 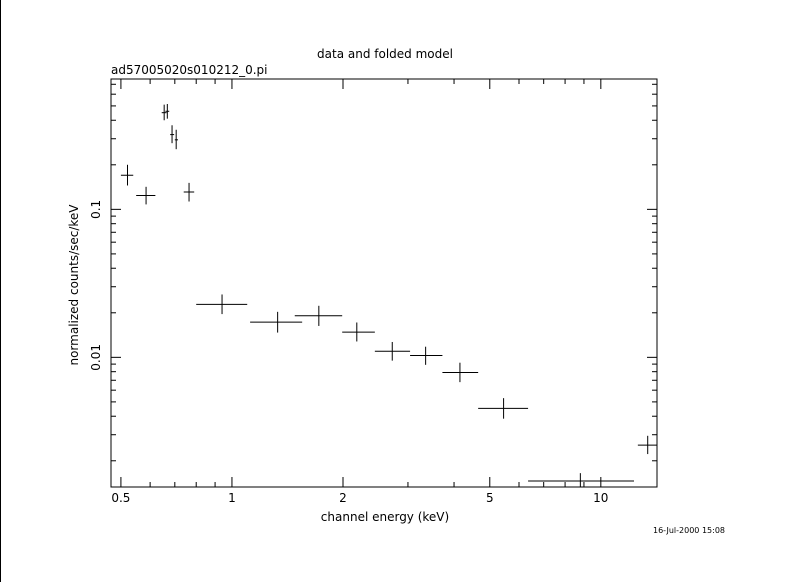 I want to click on chart-title: data and folded model, so click(x=385, y=54).